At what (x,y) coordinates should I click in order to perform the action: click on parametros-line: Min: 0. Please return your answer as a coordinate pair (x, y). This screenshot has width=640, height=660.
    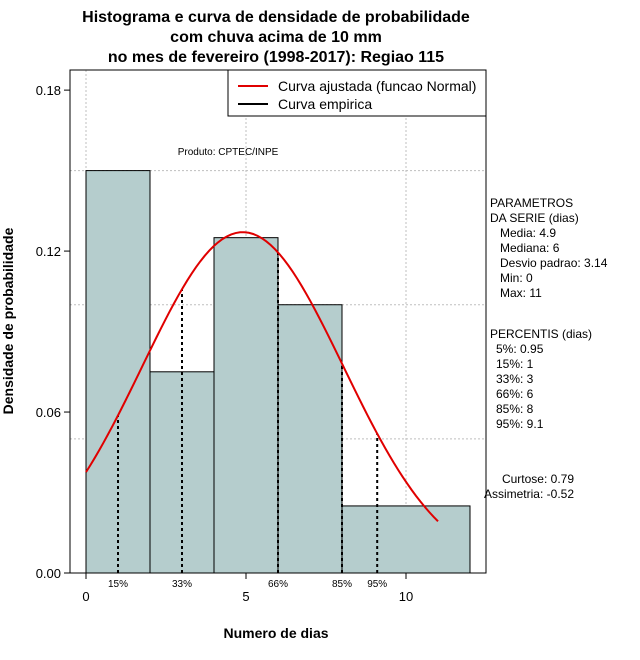
    Looking at the image, I should click on (516, 278).